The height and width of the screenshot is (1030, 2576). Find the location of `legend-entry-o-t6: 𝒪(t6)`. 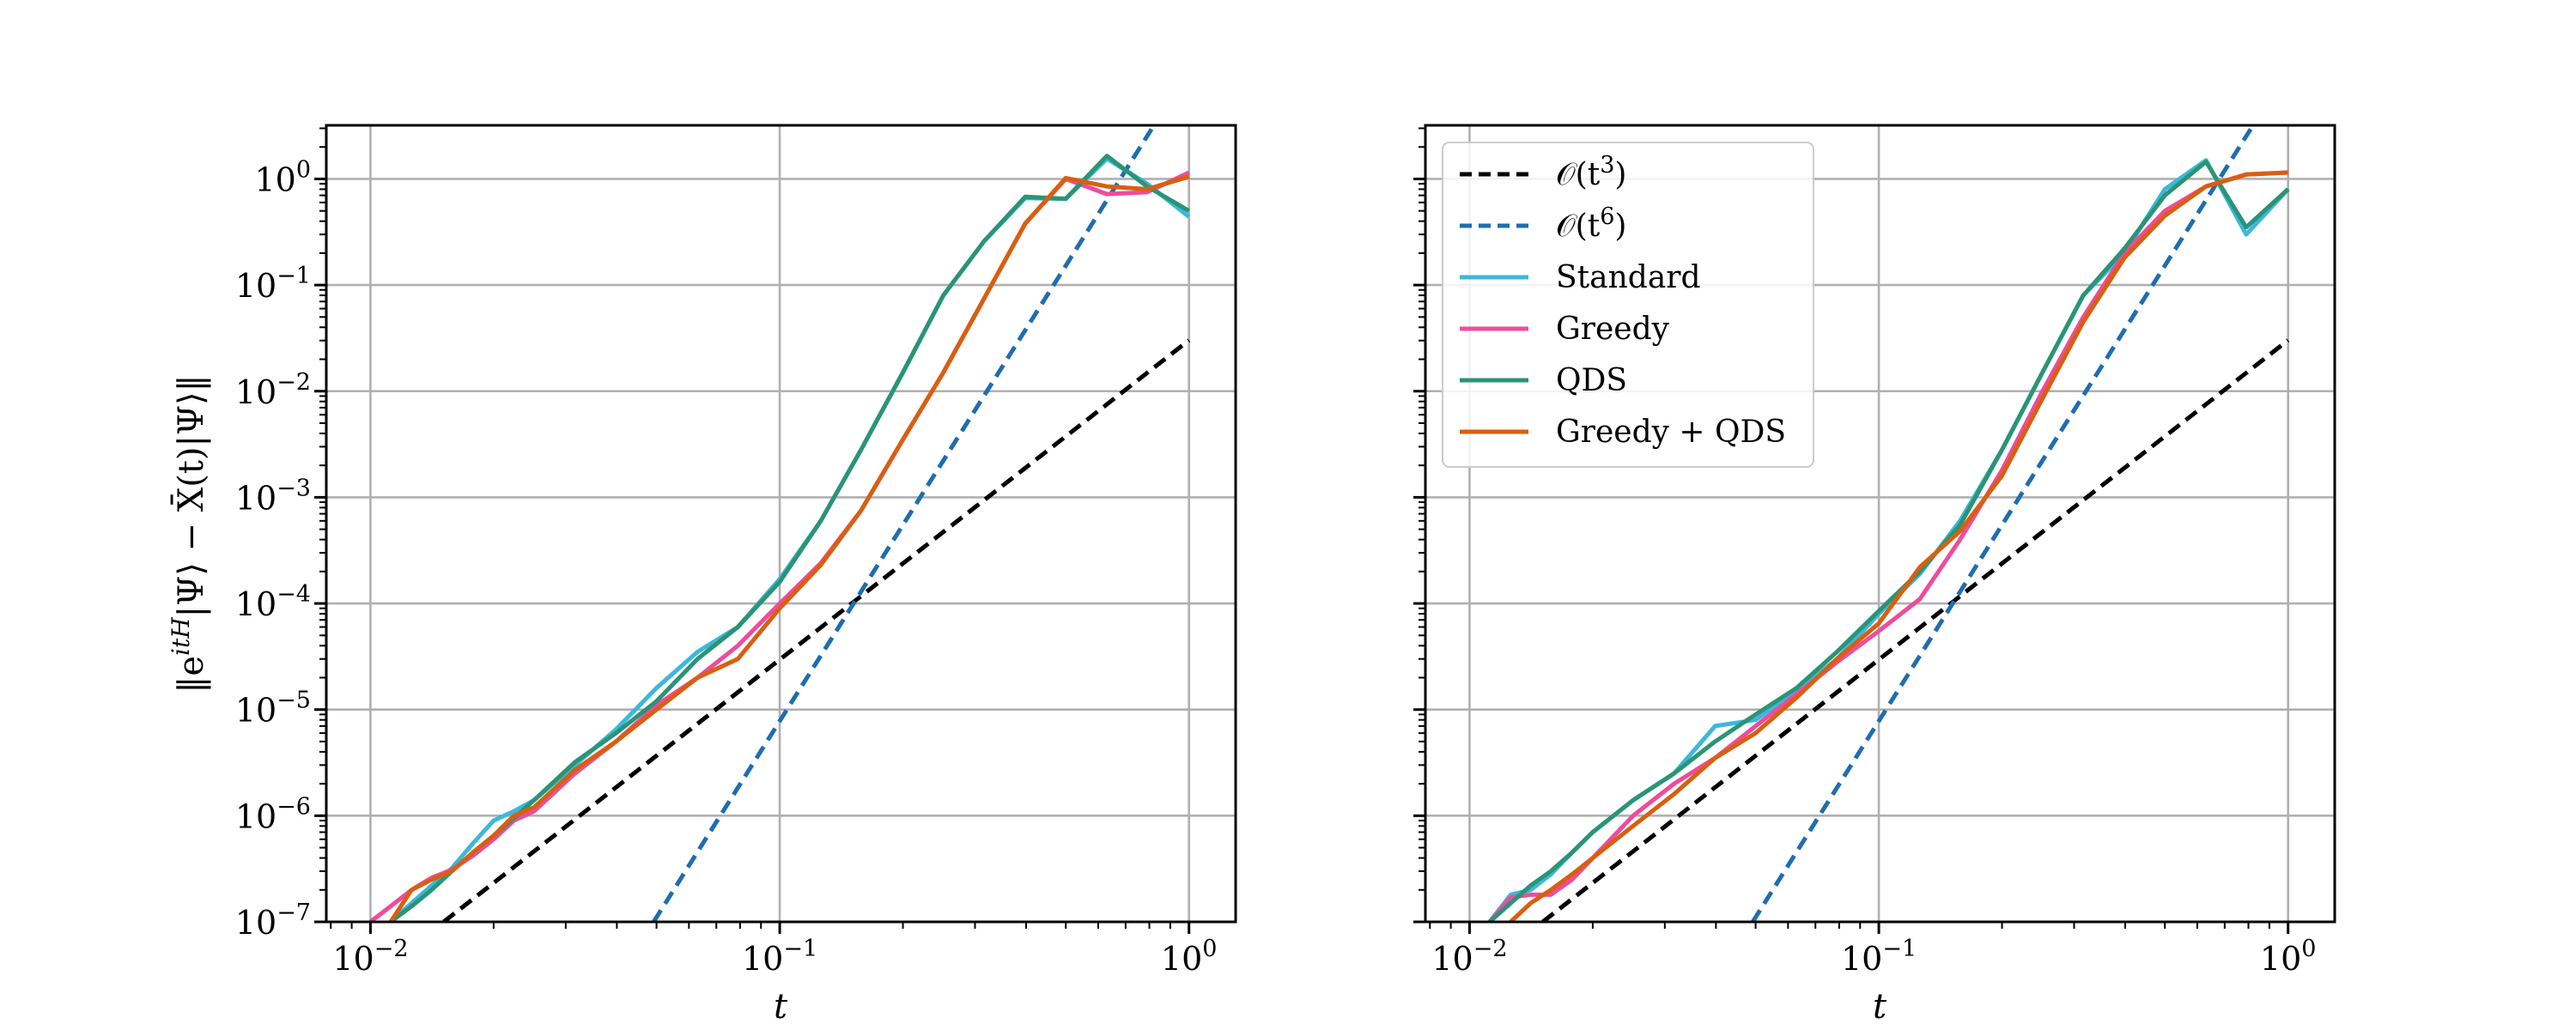

legend-entry-o-t6: 𝒪(t6) is located at coordinates (1543, 223).